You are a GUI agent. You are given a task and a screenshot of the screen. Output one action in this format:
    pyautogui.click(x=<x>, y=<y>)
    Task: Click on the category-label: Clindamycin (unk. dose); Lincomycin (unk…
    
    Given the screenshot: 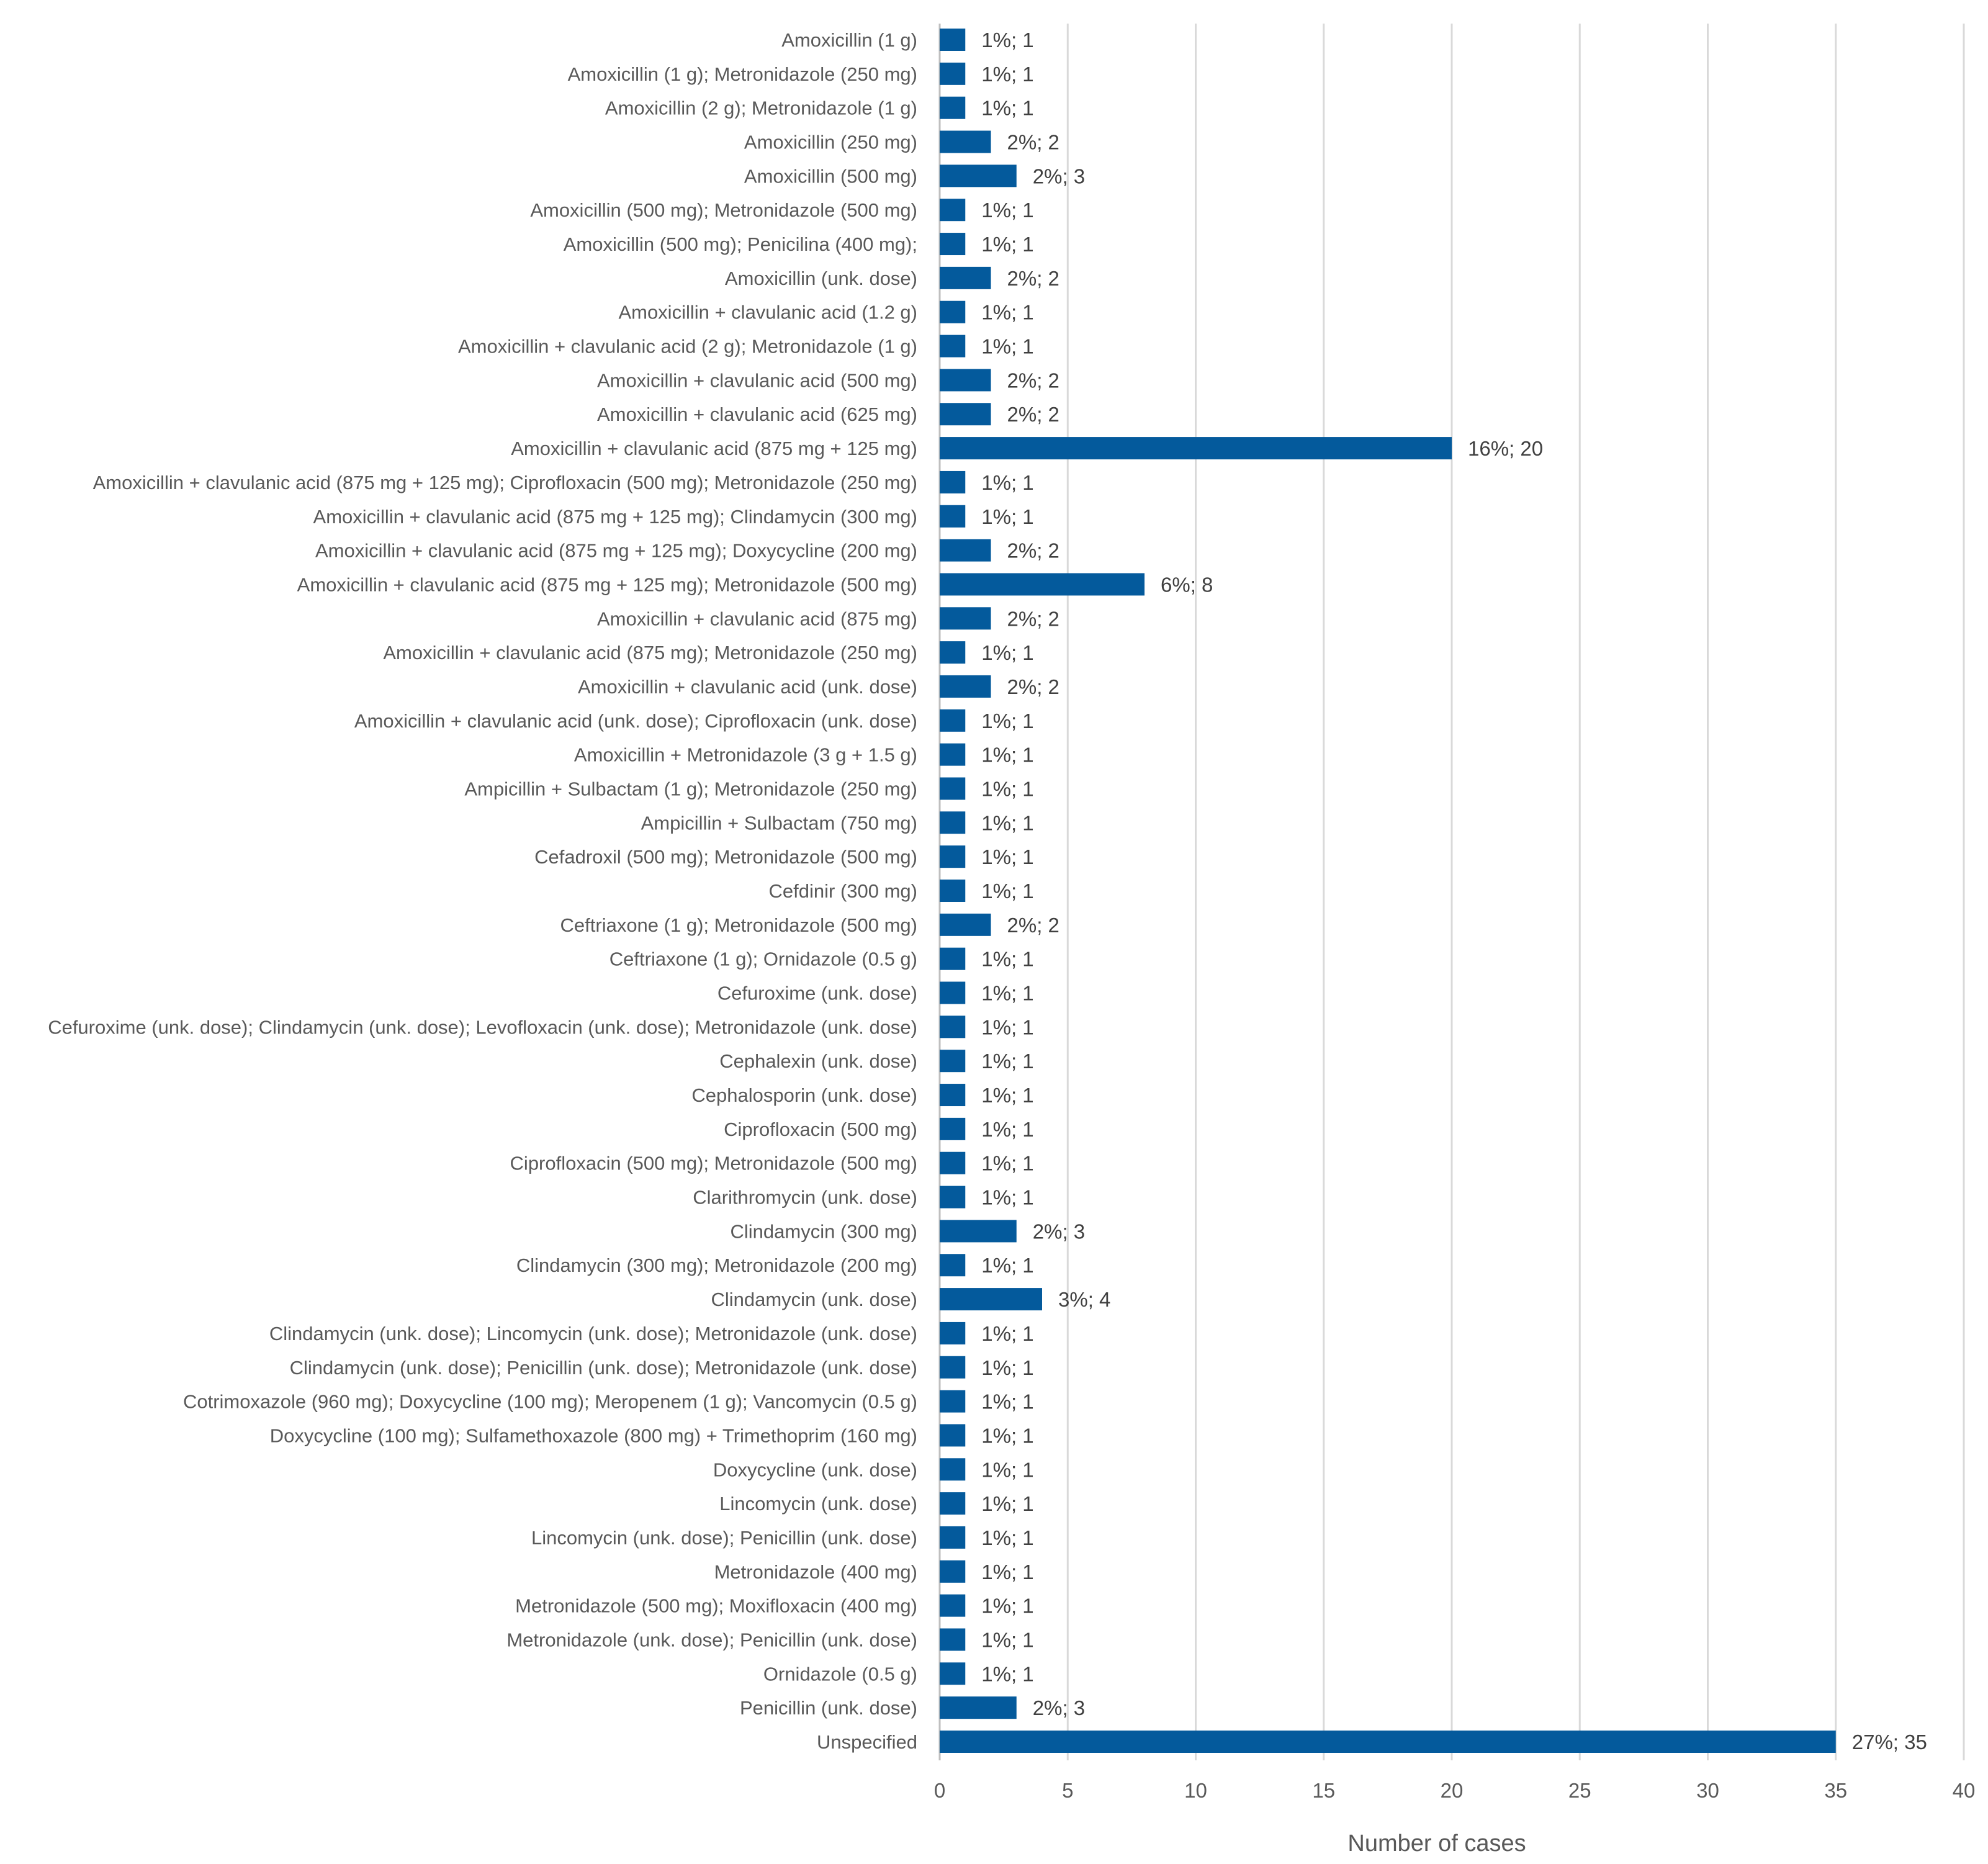 What is the action you would take?
    pyautogui.click(x=593, y=1333)
    